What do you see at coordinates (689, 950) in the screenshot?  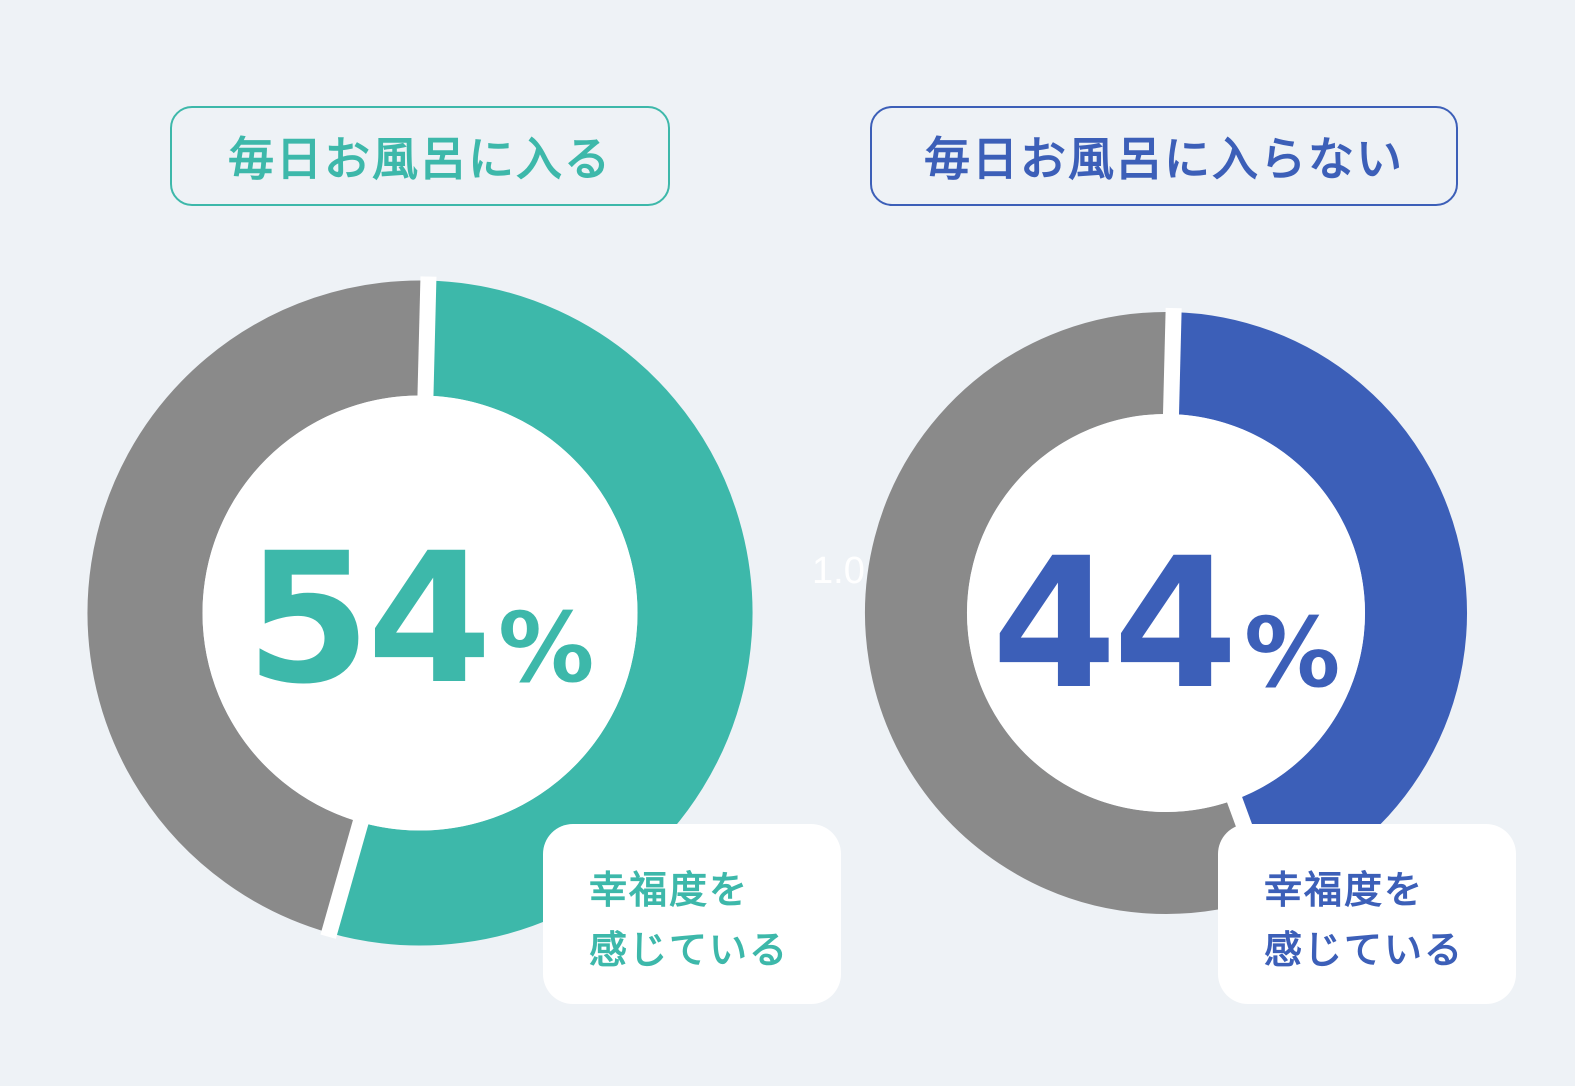 I see `note-line2-left: 感じている` at bounding box center [689, 950].